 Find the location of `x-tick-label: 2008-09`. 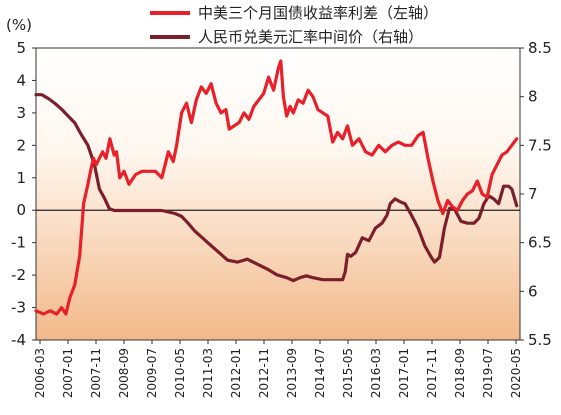

x-tick-label: 2008-09 is located at coordinates (124, 373).